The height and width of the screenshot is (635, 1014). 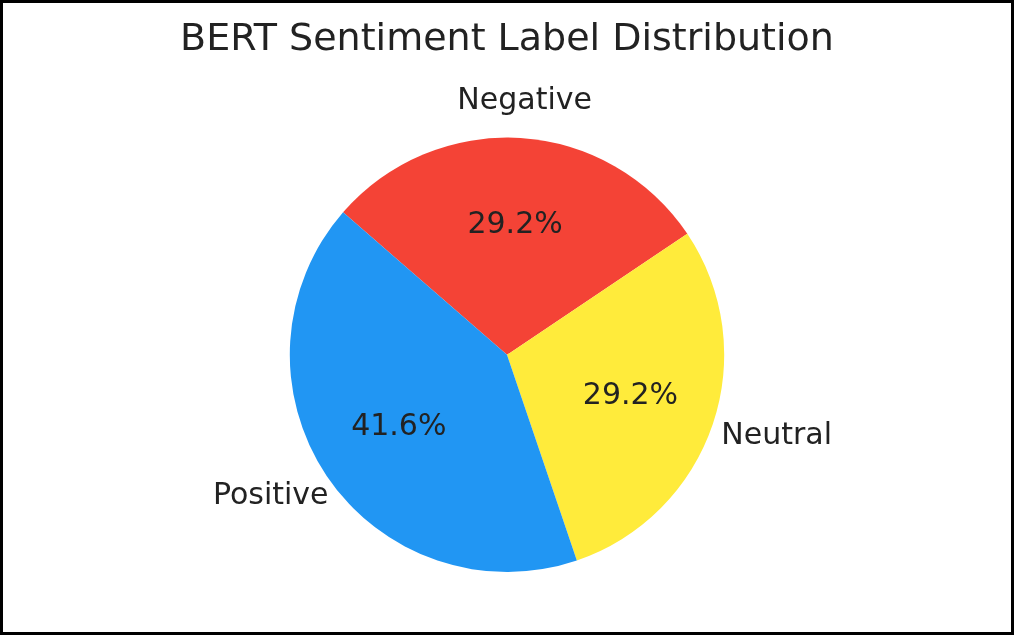 What do you see at coordinates (776, 433) in the screenshot?
I see `slice-label: Neutral` at bounding box center [776, 433].